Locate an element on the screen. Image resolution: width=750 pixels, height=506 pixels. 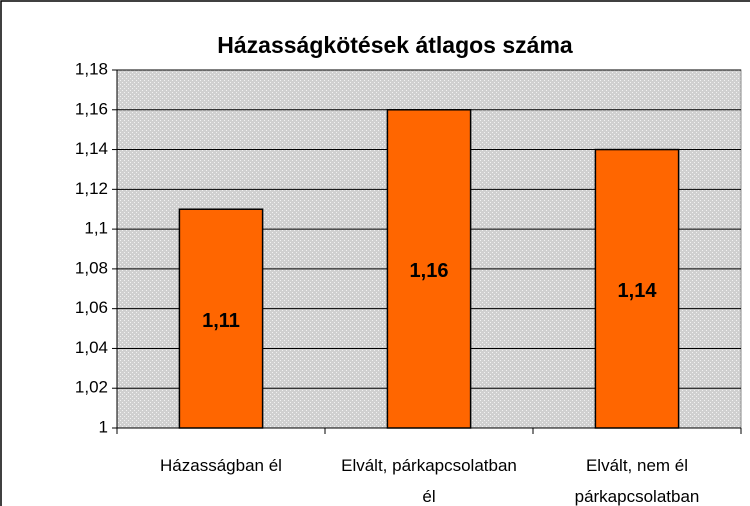
x-tick-label: Elvált, párkapcsolatban él is located at coordinates (429, 481).